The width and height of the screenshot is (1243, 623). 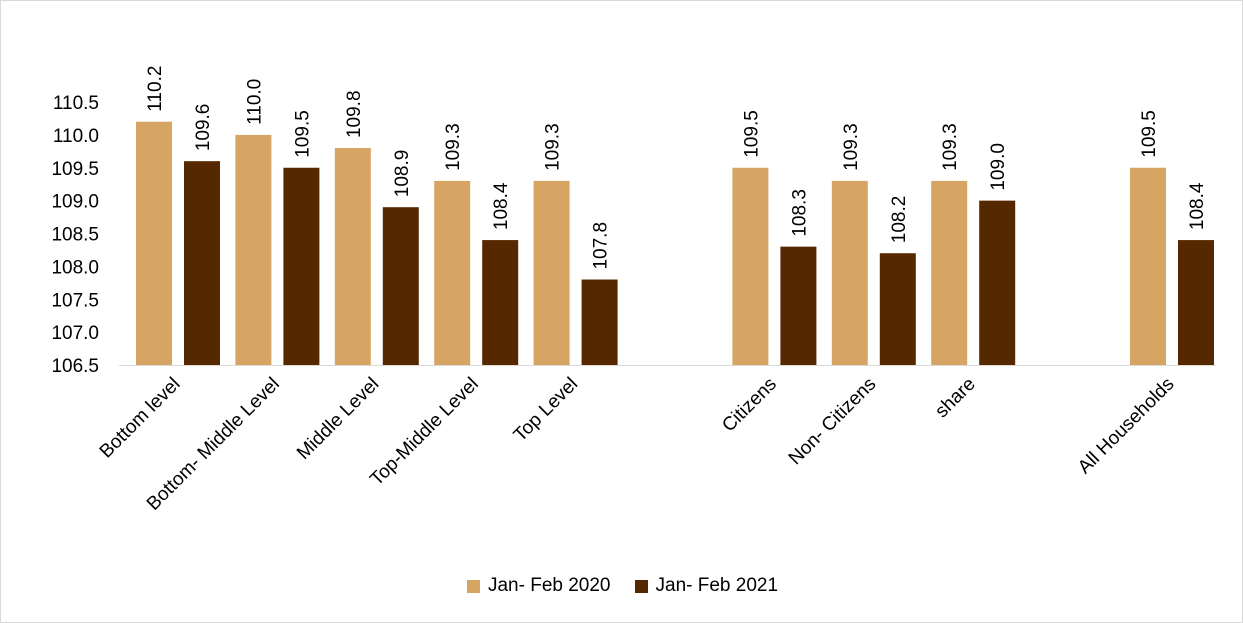 What do you see at coordinates (473, 586) in the screenshot?
I see `legend-swatch-2020` at bounding box center [473, 586].